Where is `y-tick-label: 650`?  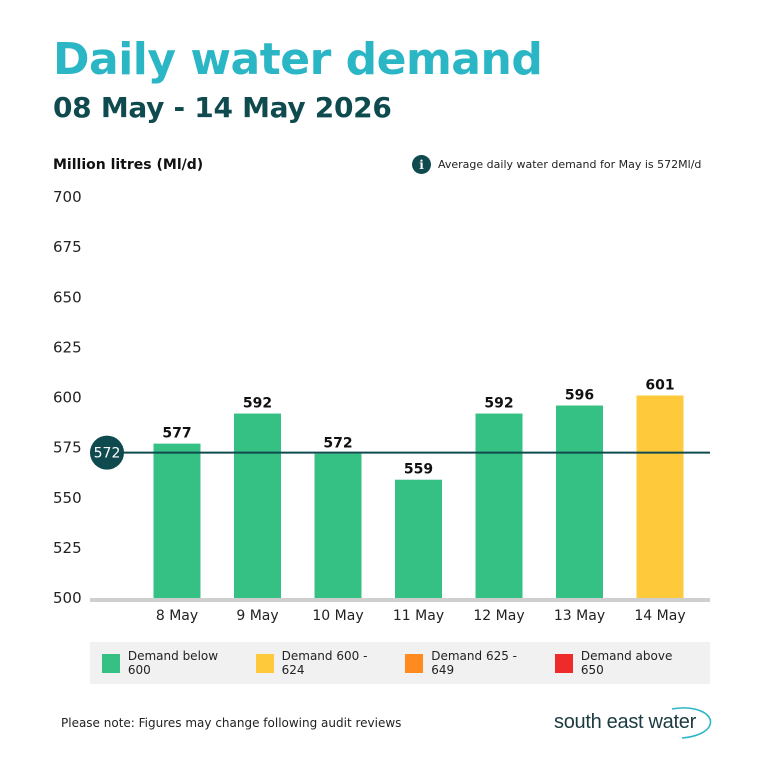 y-tick-label: 650 is located at coordinates (67, 297).